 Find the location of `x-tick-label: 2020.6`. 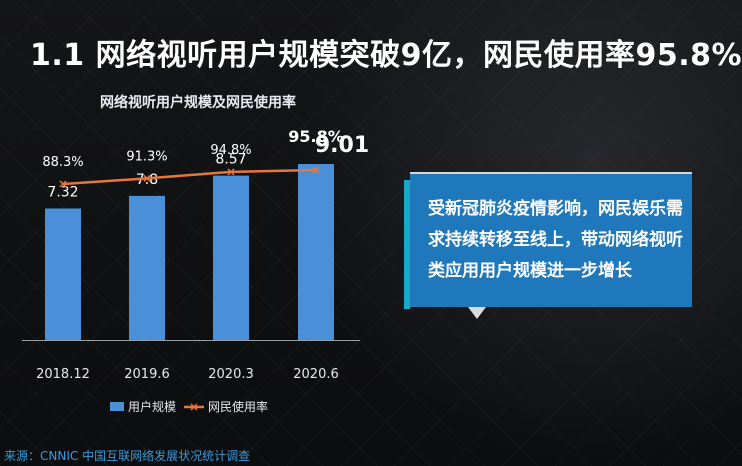

x-tick-label: 2020.6 is located at coordinates (316, 374).